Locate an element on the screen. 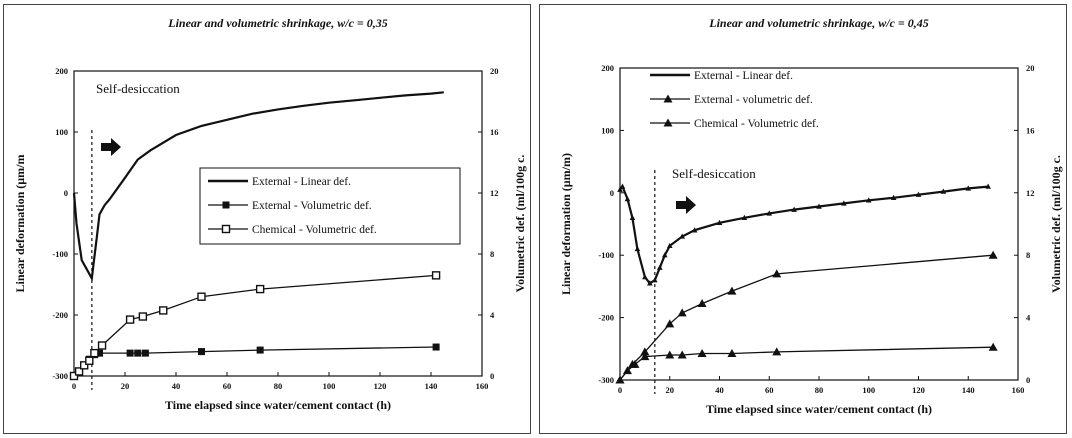 The height and width of the screenshot is (438, 1072). chart2-y2-axis-label: Volumetric def. (ml/100g c. is located at coordinates (1056, 224).